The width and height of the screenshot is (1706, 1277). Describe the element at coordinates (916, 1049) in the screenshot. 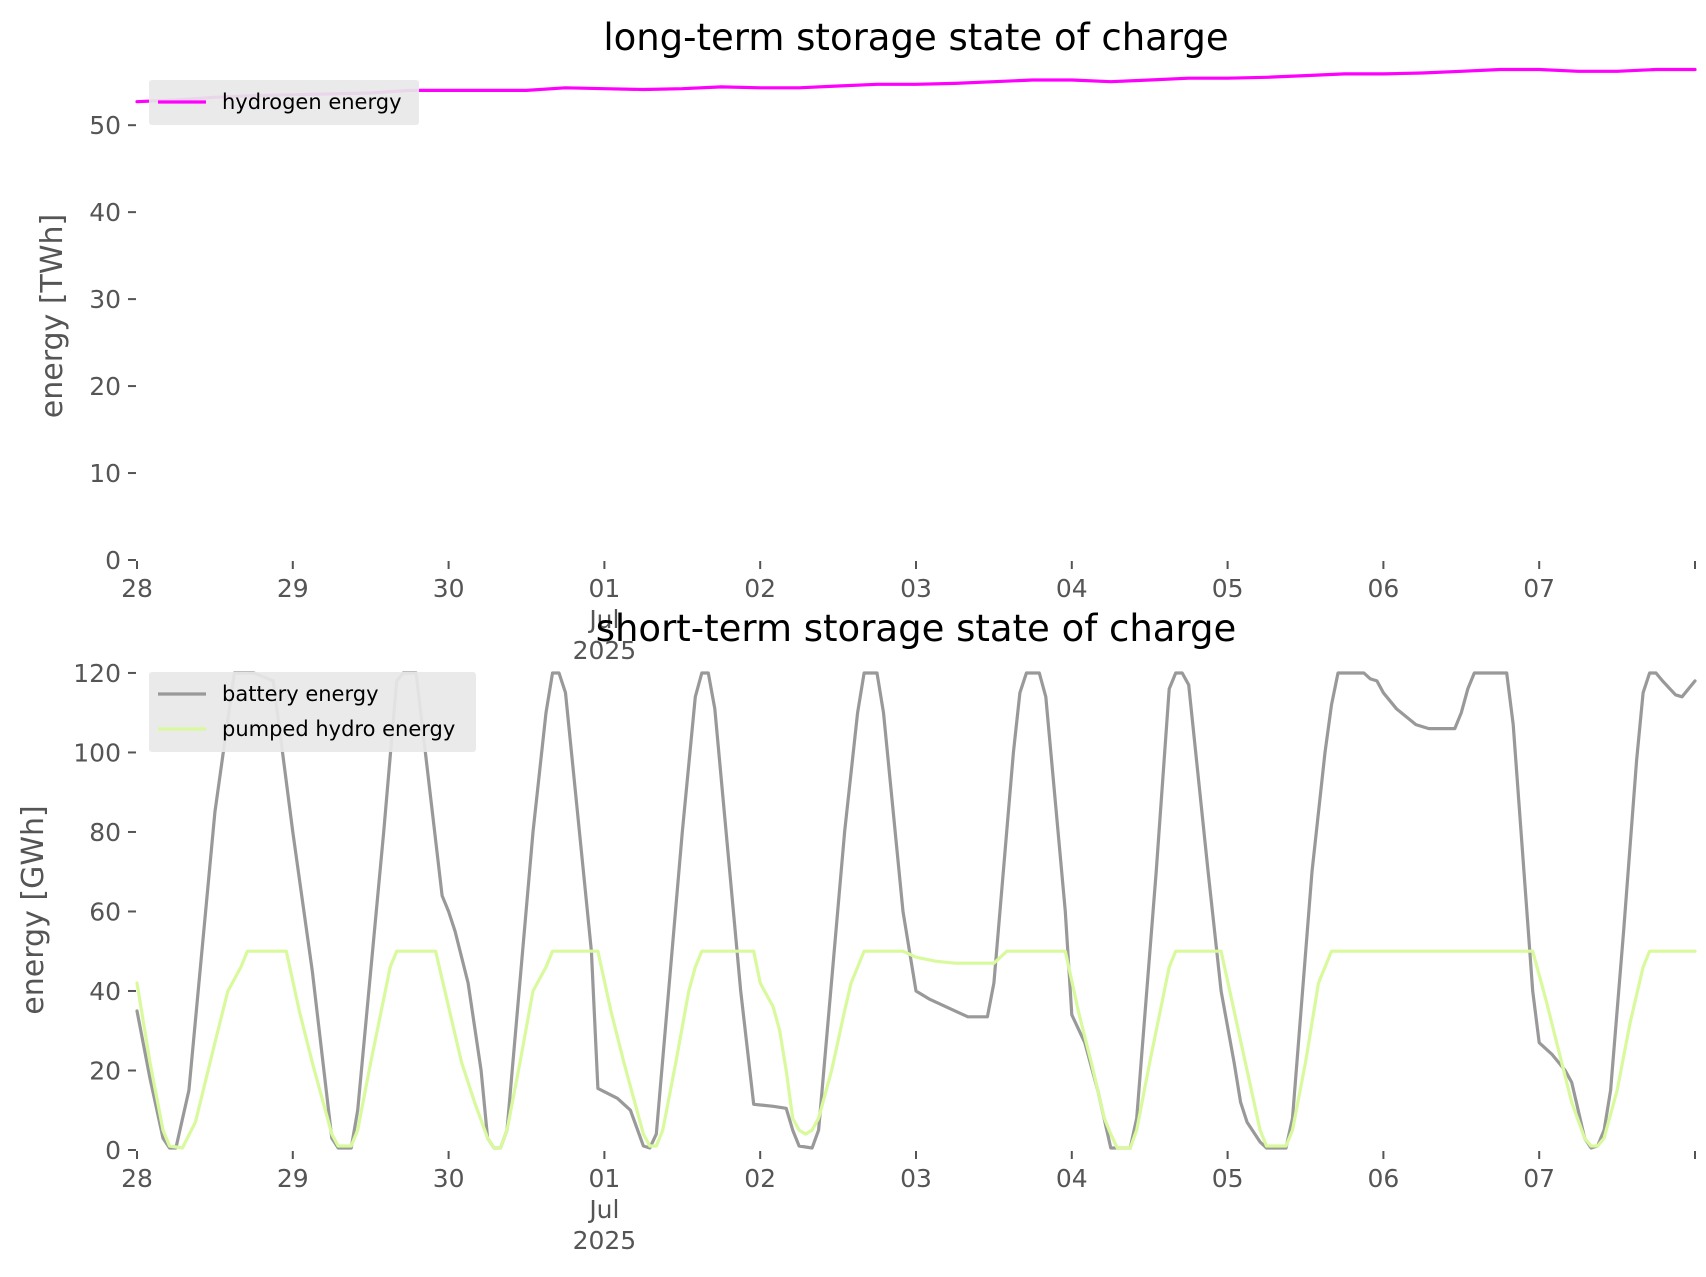

I see `series-line-pumped-hydro-energy` at that location.